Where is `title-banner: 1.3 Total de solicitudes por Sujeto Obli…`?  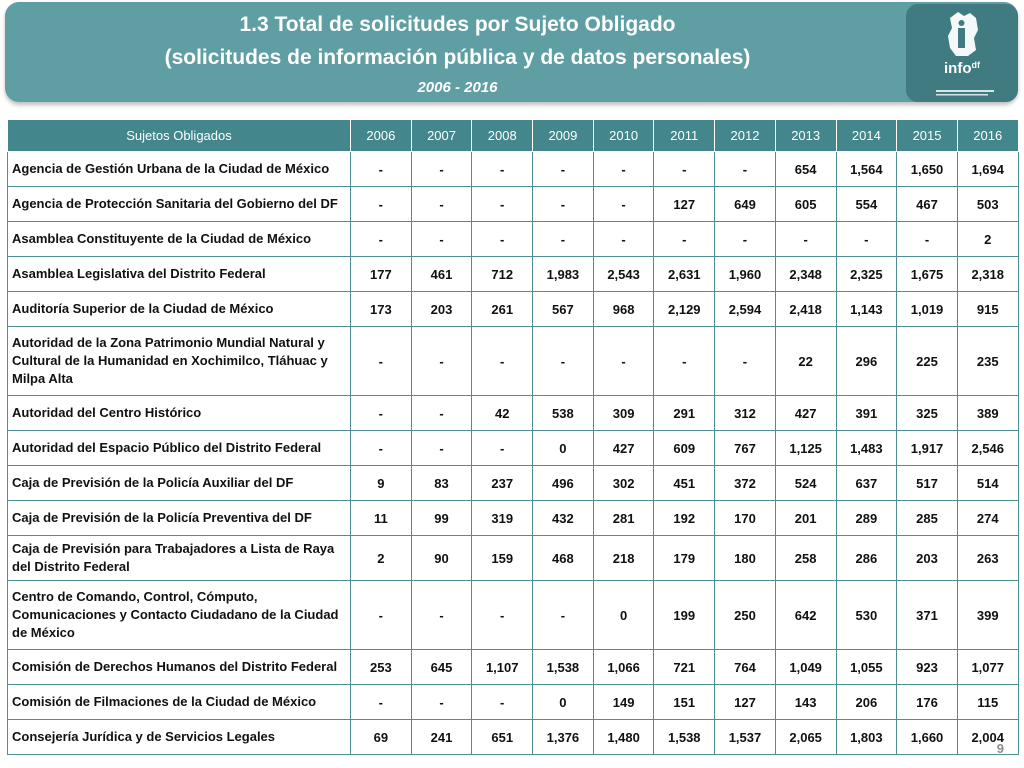
title-banner: 1.3 Total de solicitudes por Sujeto Obli… is located at coordinates (511, 52).